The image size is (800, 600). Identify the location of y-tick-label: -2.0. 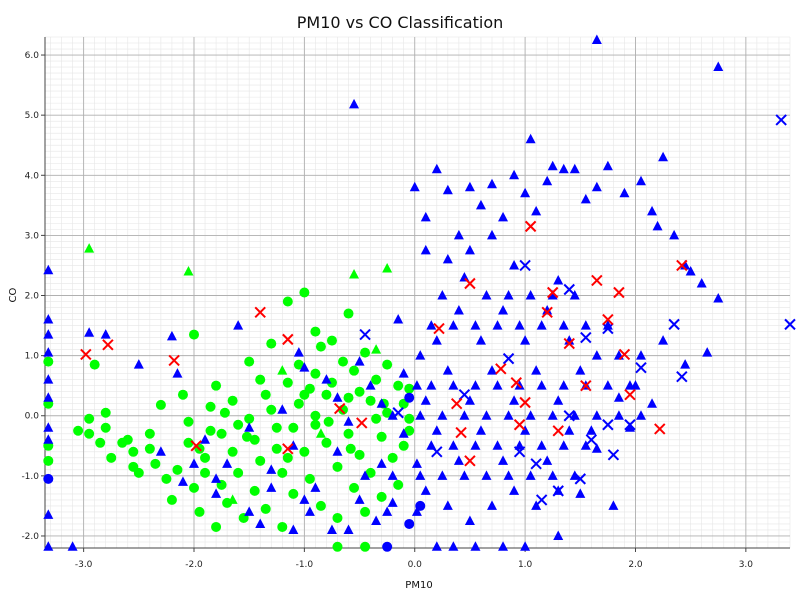
(30, 537).